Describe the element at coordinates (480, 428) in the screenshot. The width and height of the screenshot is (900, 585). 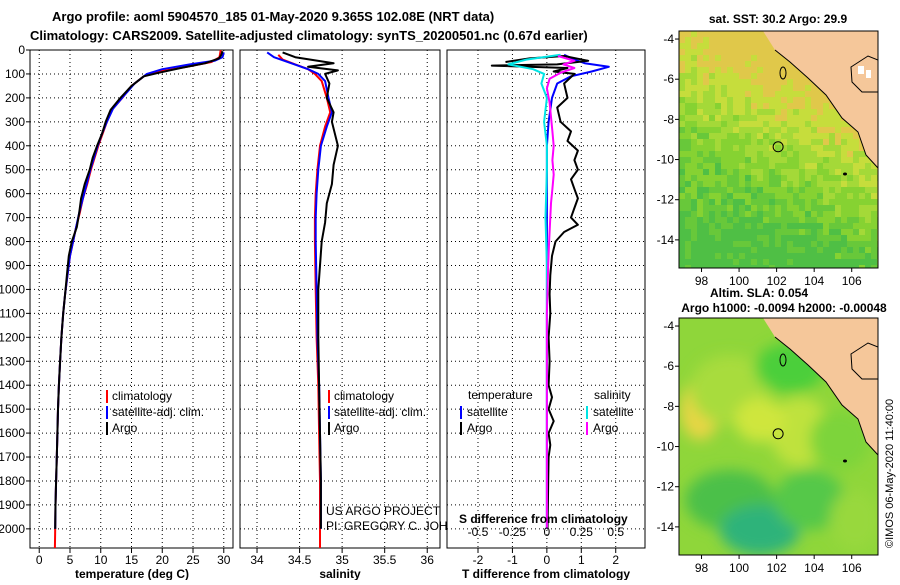
I see `legend-label-t-argo: Argo` at that location.